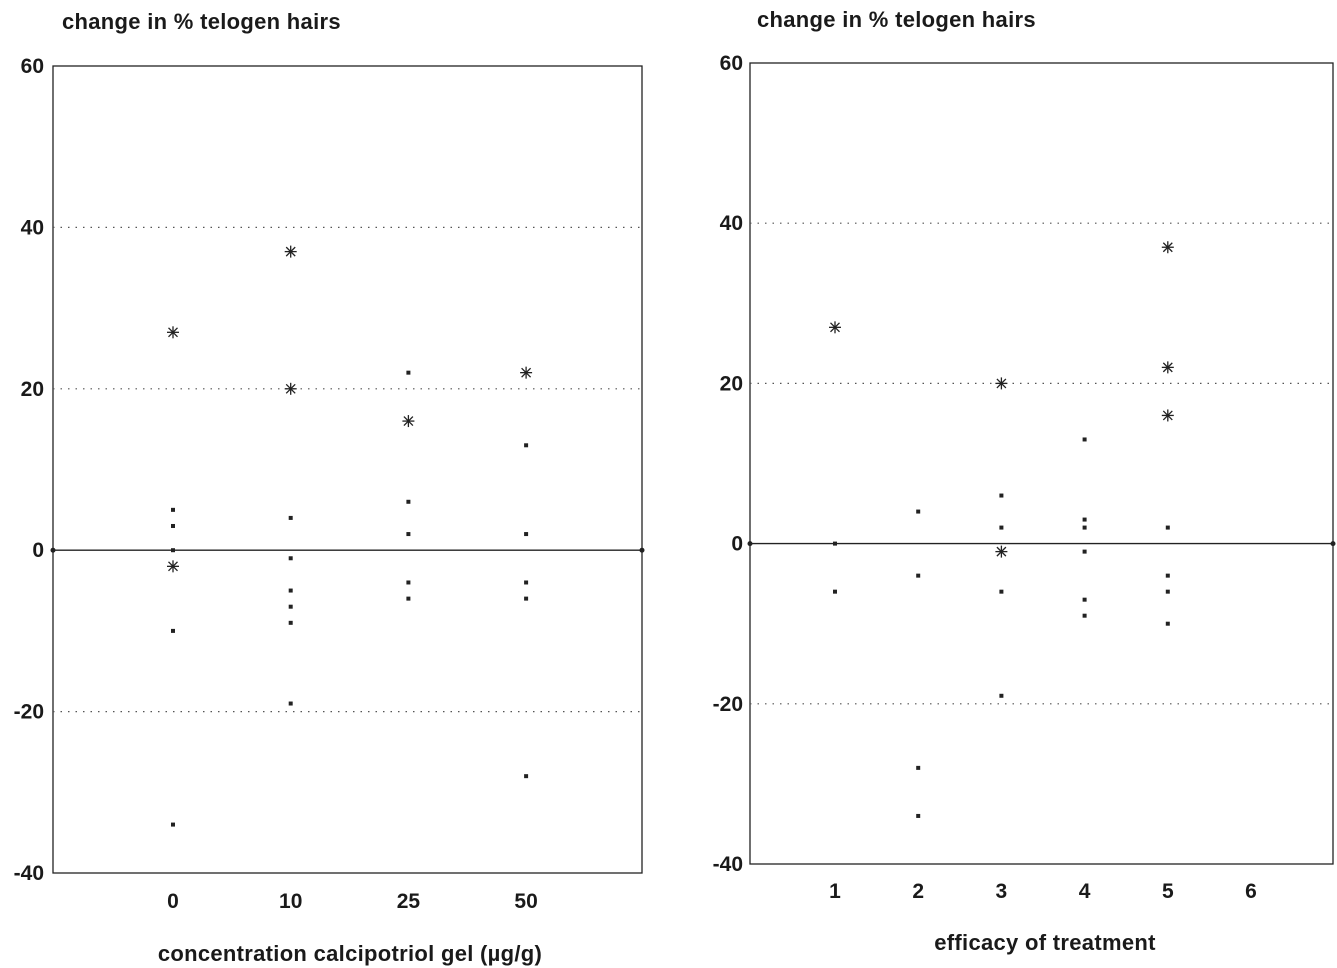  Describe the element at coordinates (1168, 891) in the screenshot. I see `x-tick-label: 5` at that location.